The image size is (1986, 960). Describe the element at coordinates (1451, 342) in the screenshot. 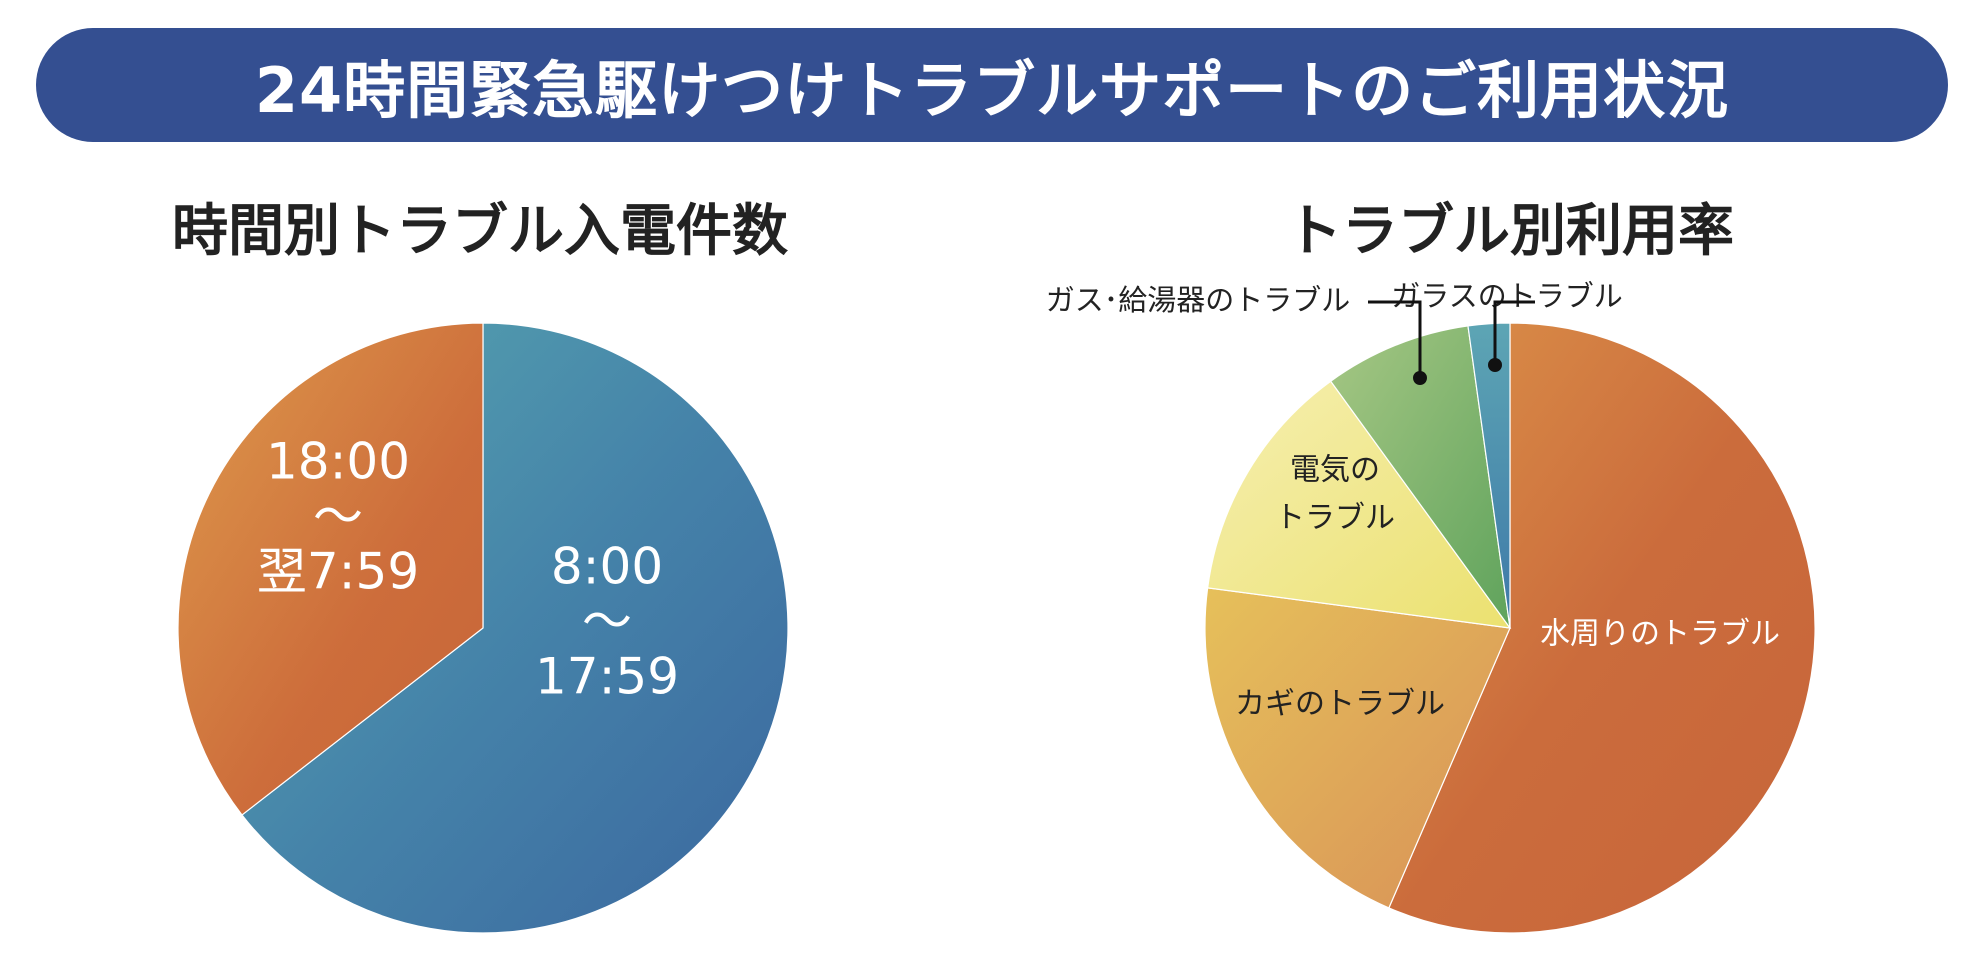

I see `leader-lines` at that location.